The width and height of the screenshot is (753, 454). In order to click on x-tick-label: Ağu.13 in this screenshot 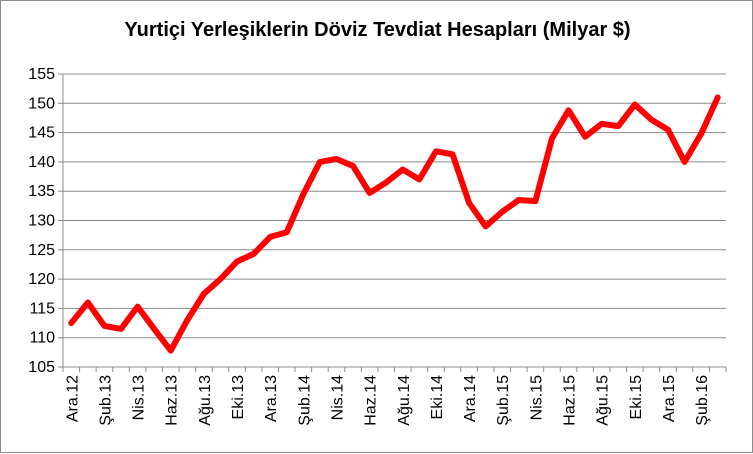, I will do `click(205, 400)`.